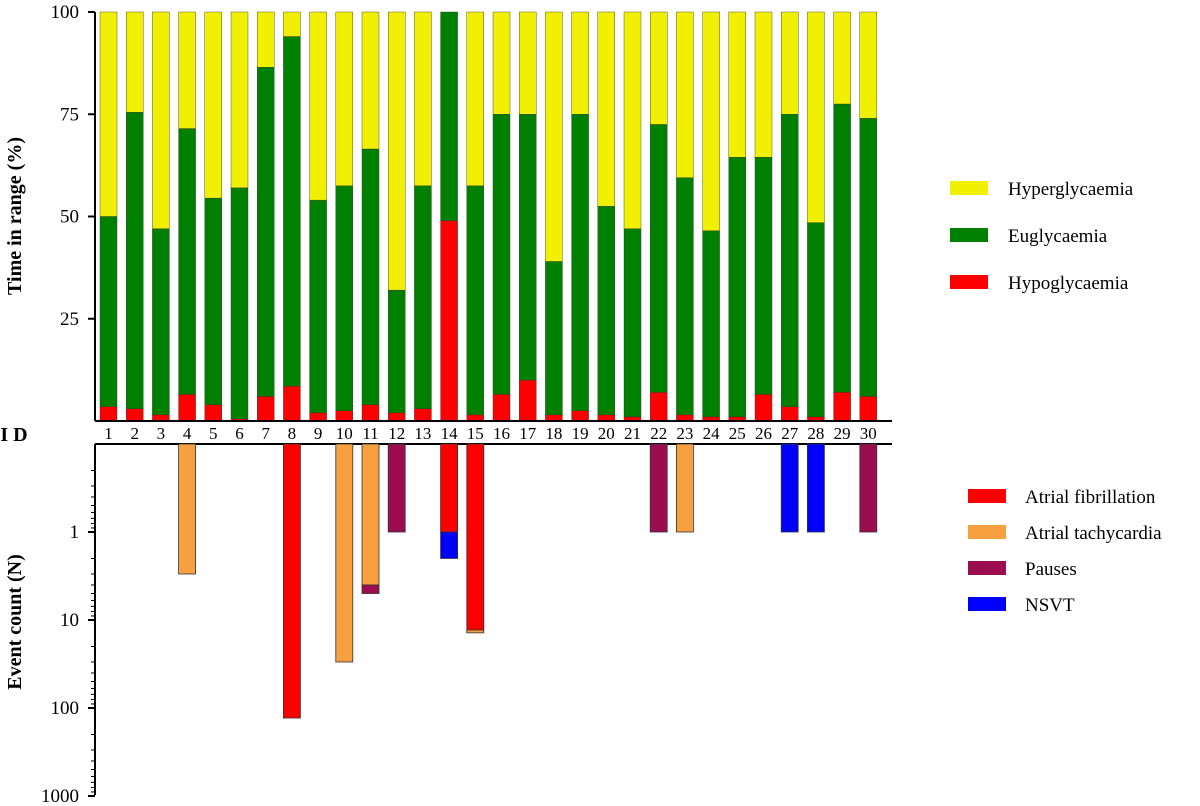 Image resolution: width=1200 pixels, height=806 pixels. What do you see at coordinates (580, 433) in the screenshot?
I see `id-label-19: 19` at bounding box center [580, 433].